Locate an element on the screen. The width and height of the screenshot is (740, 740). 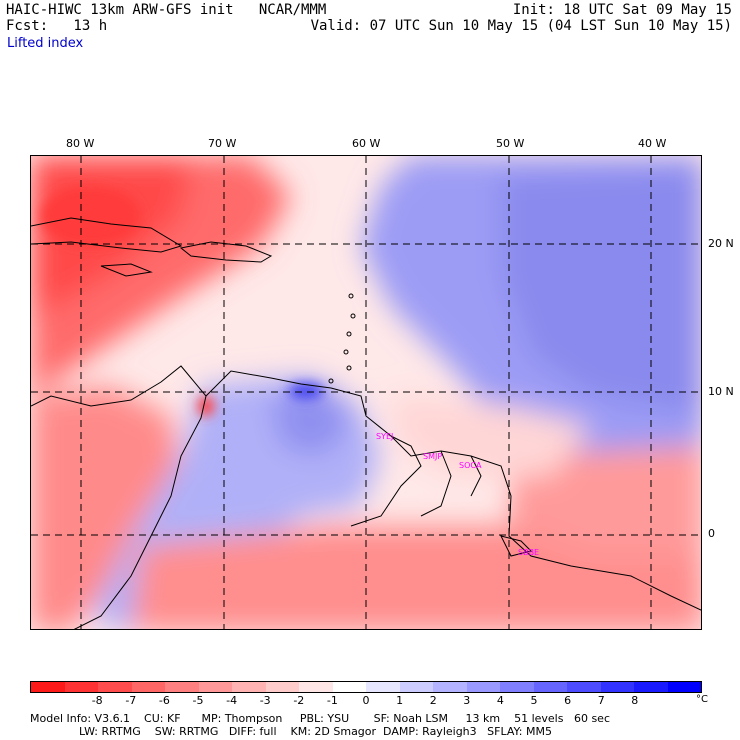
colorbar is located at coordinates (366, 687).